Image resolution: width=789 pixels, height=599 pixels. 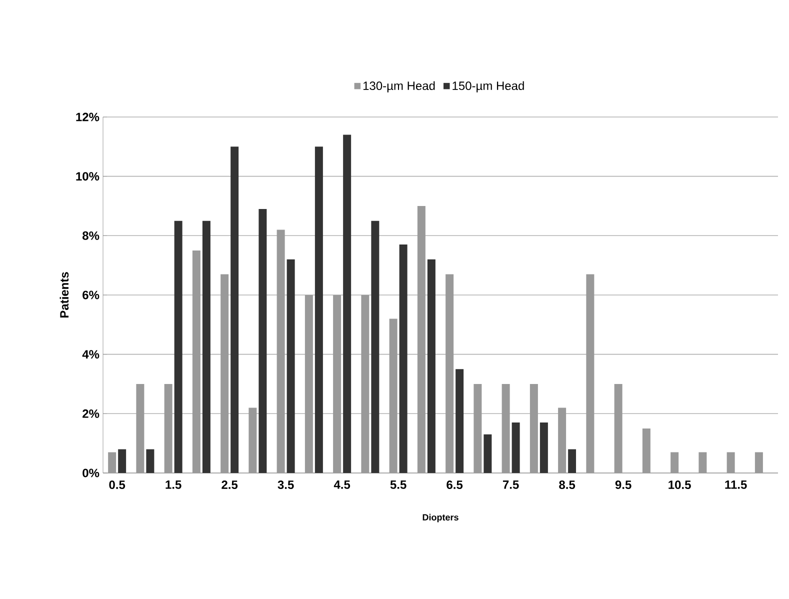 I want to click on x-tick-label: 4.5, so click(x=342, y=484).